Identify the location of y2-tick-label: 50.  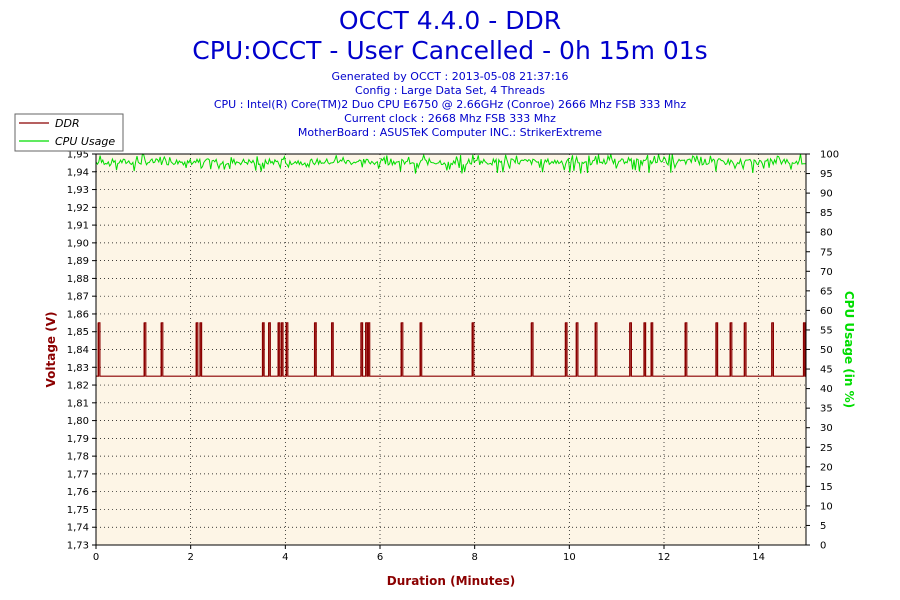
(826, 350).